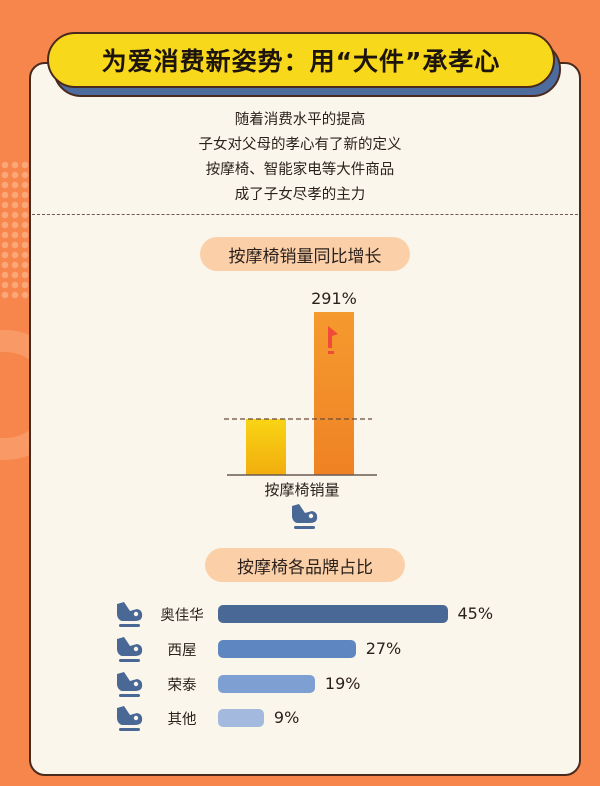 This screenshot has height=786, width=600. Describe the element at coordinates (383, 648) in the screenshot. I see `brand-share-label: 27%` at that location.